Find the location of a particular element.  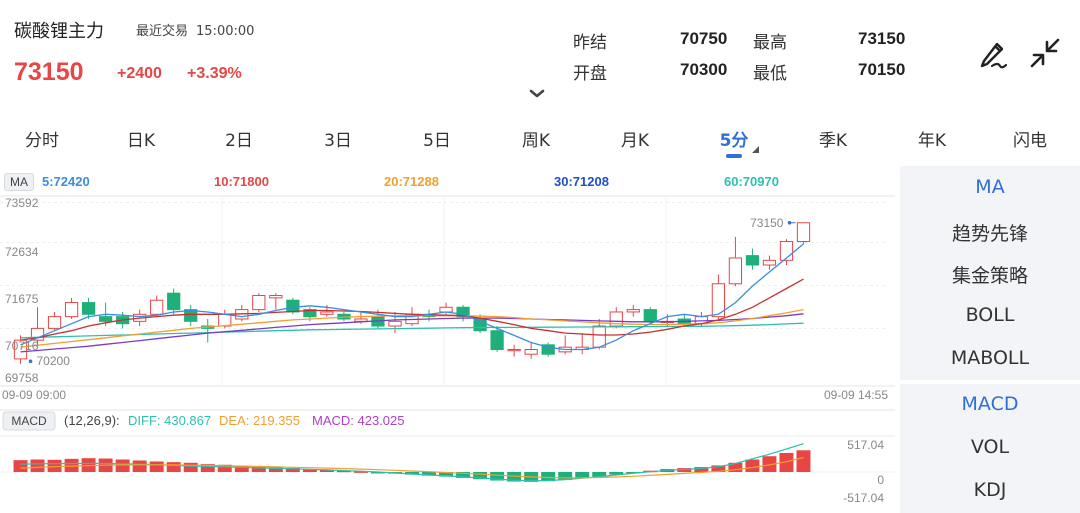

indicator-vol: VOL is located at coordinates (990, 447).